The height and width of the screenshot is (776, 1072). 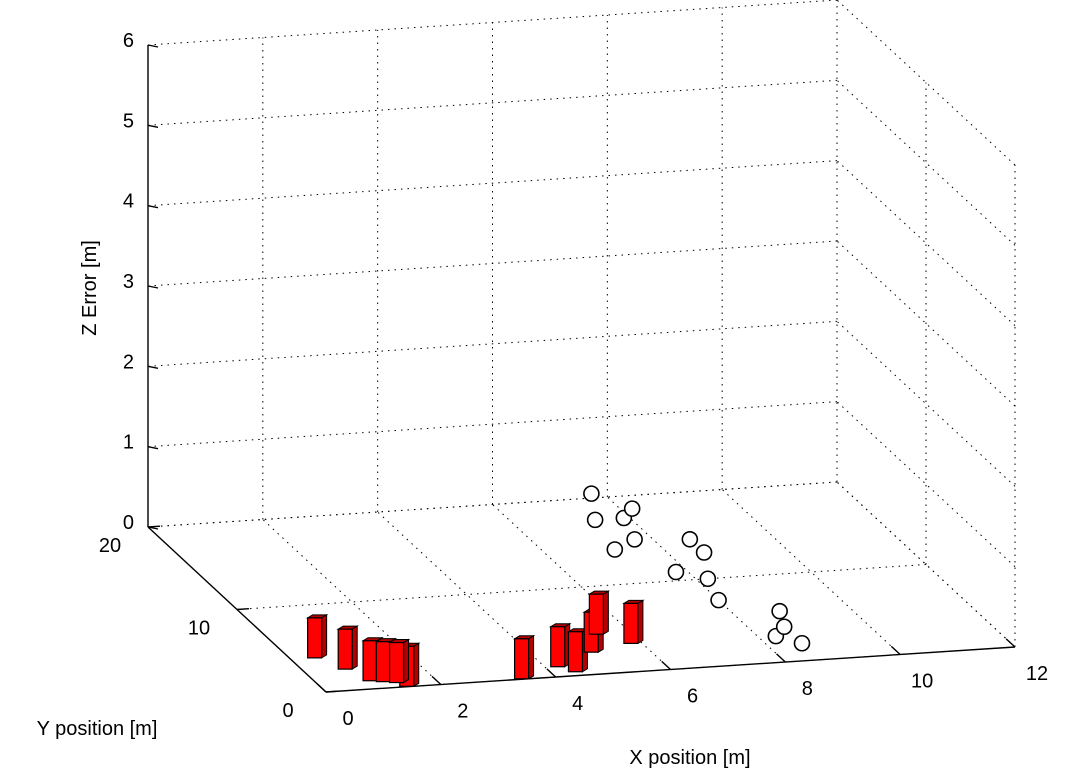 I want to click on z-tick-label: 0, so click(x=128, y=523).